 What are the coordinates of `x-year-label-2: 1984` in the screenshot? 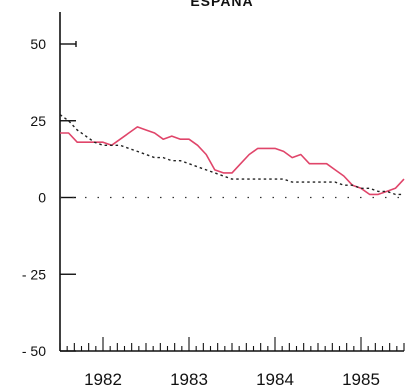 It's located at (275, 379).